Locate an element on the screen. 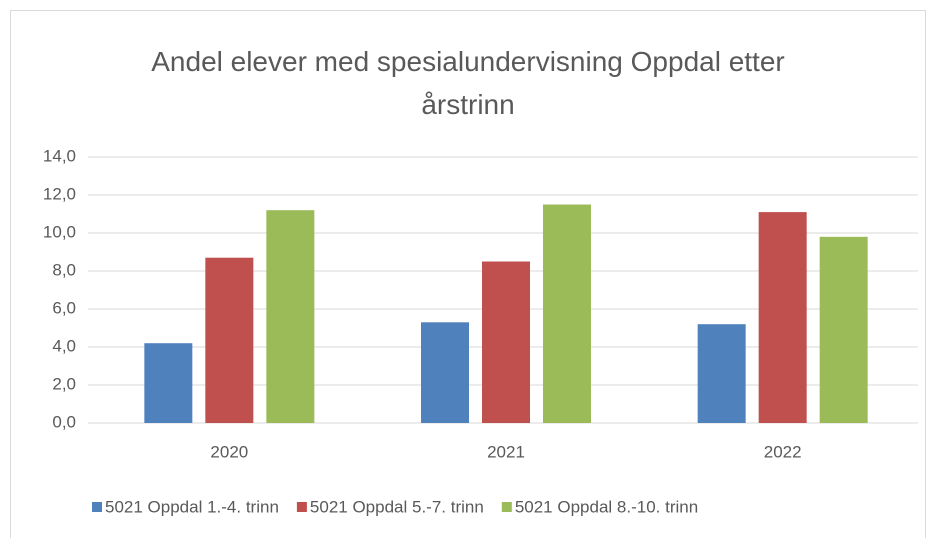 Image resolution: width=936 pixels, height=543 pixels. legend-label: 5021 Oppdal 5.-7. trinn is located at coordinates (397, 506).